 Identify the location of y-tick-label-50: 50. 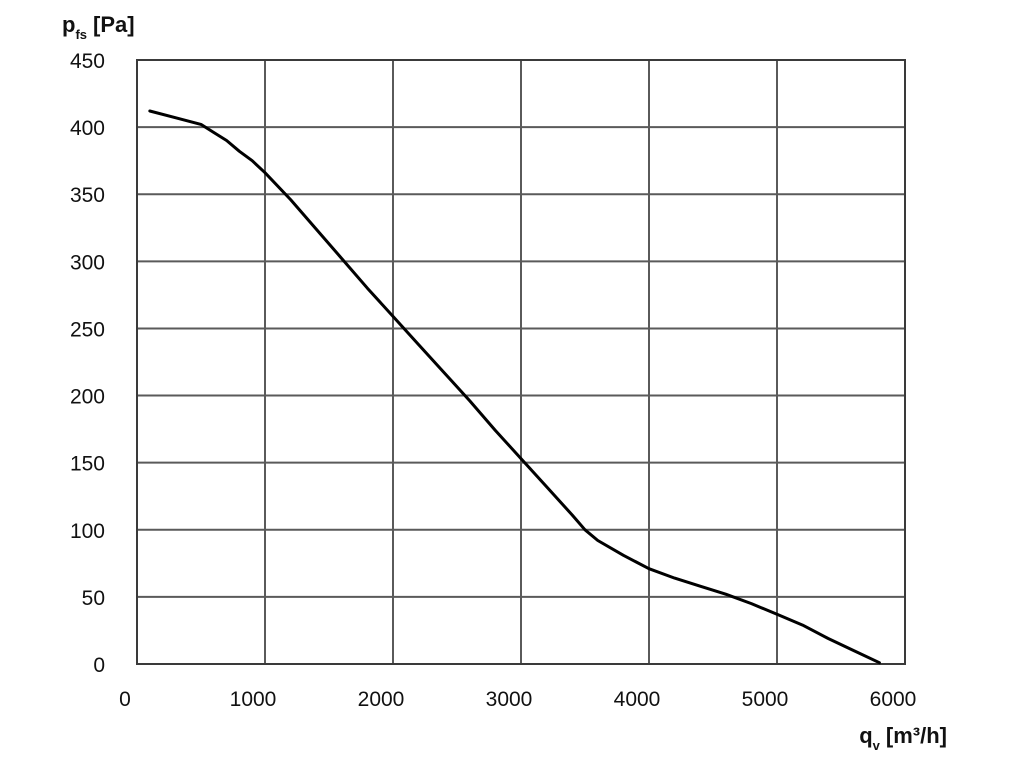
(93, 598).